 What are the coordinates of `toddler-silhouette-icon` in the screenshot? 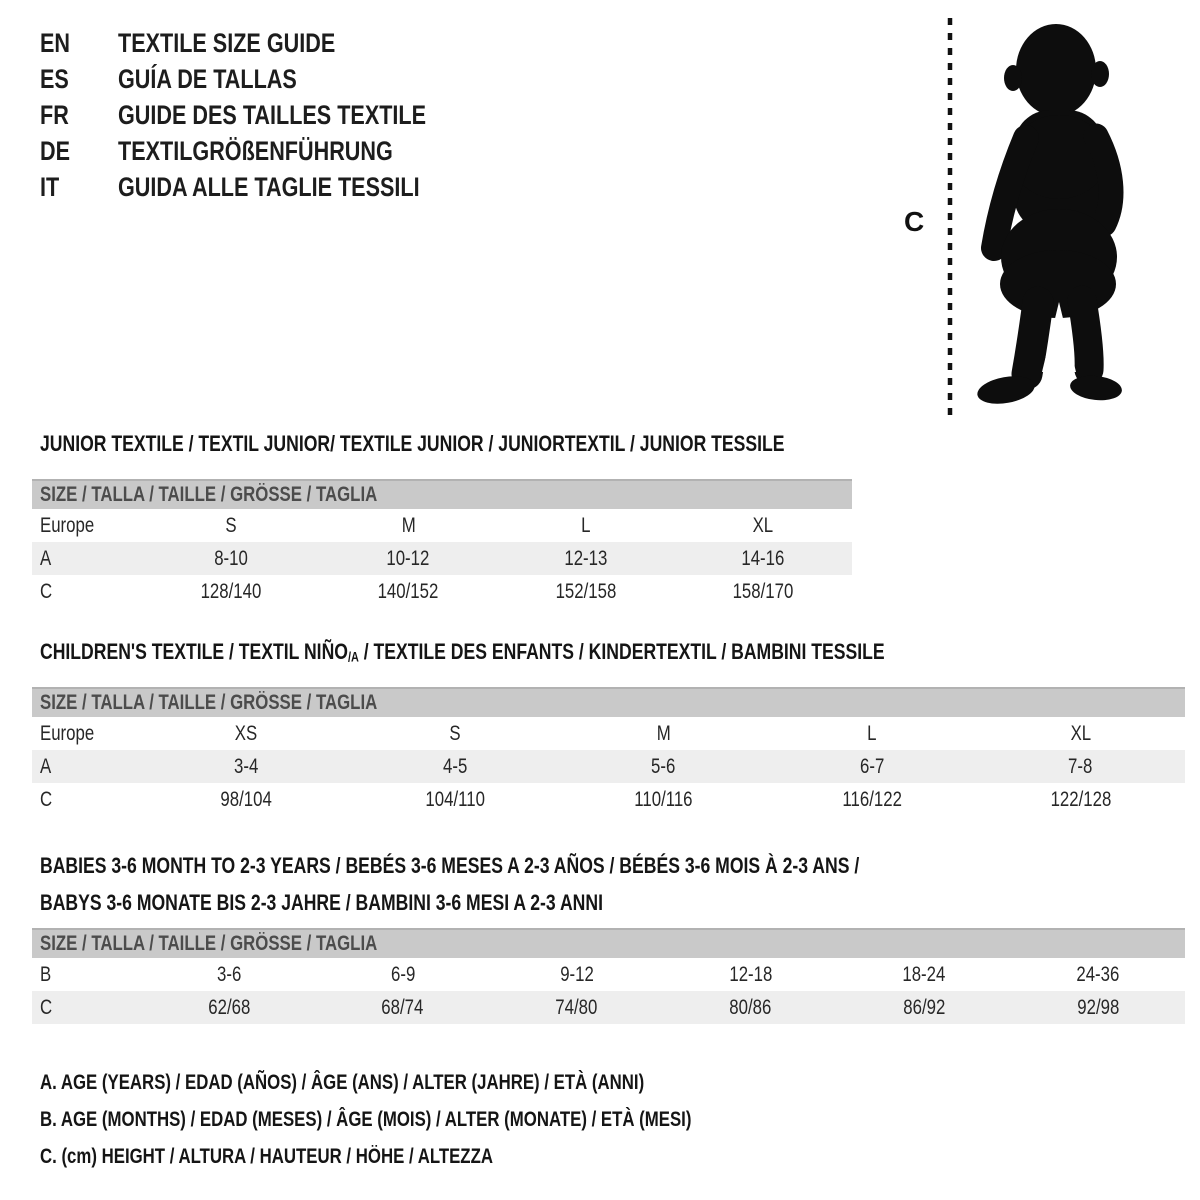 It's located at (1035, 217).